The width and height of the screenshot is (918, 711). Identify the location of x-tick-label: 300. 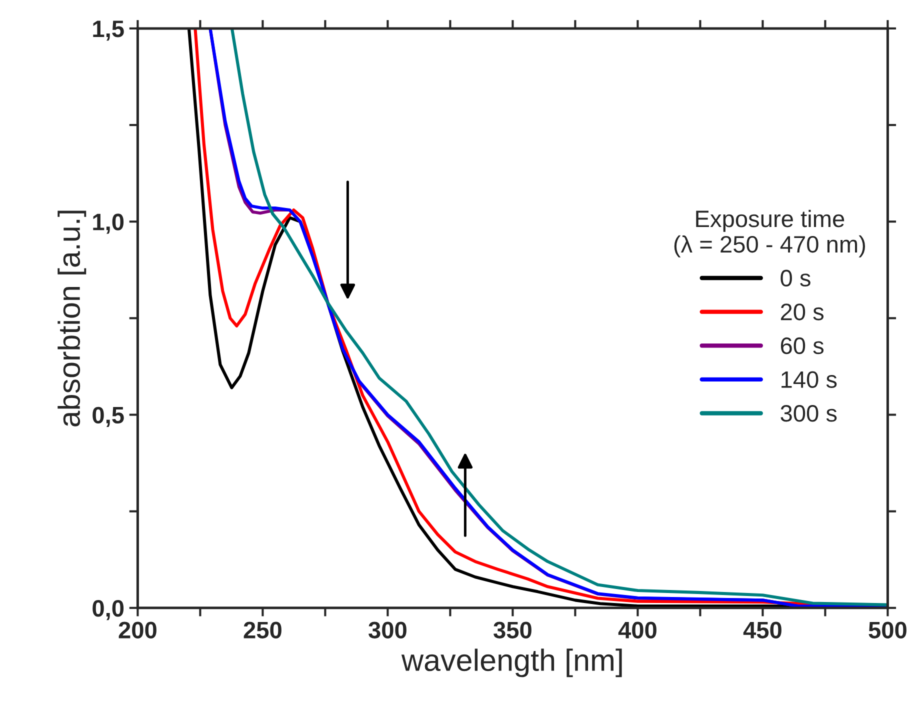
(387, 630).